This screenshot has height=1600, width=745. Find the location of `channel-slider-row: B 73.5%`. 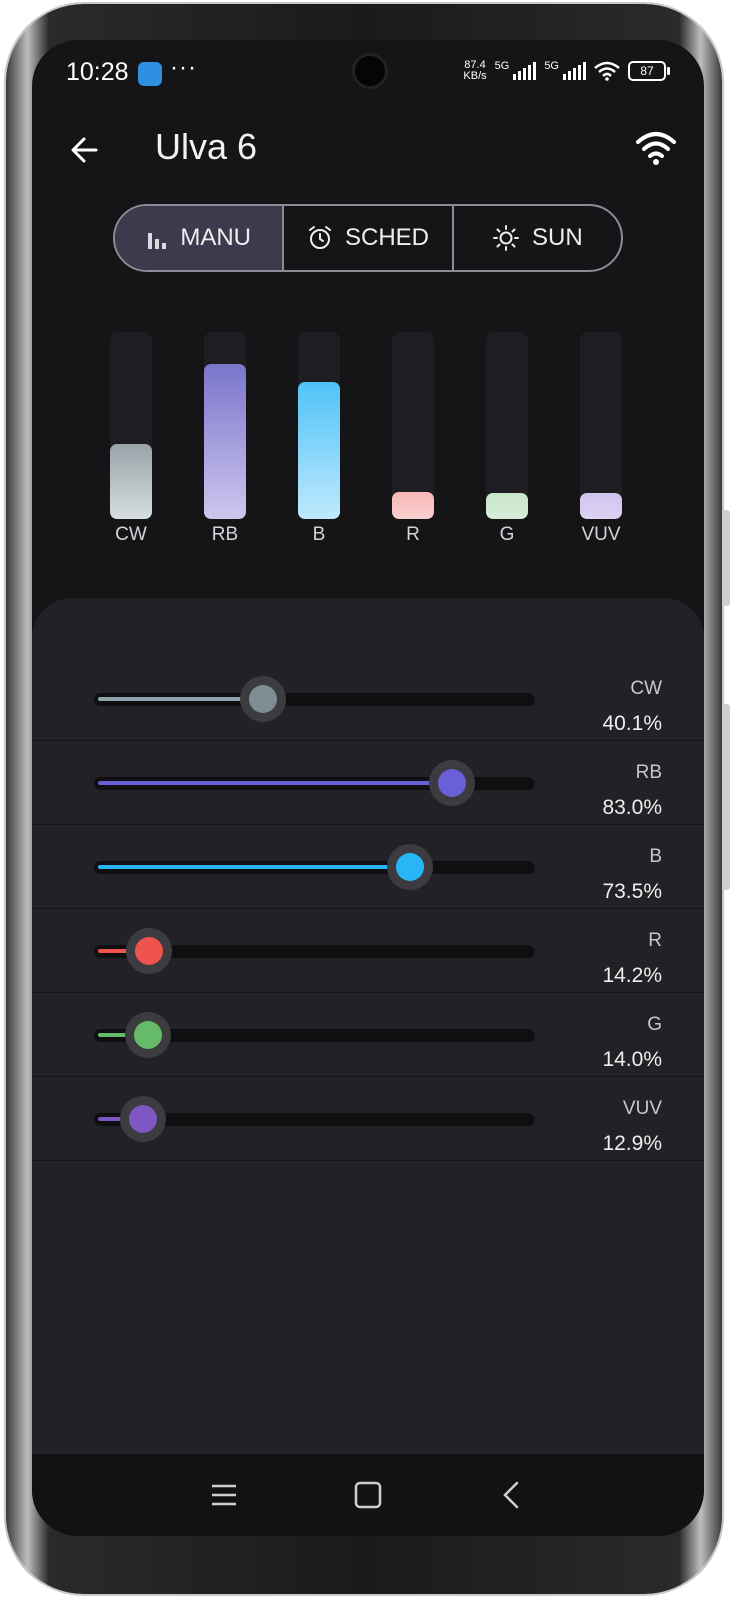

channel-slider-row: B 73.5% is located at coordinates (368, 866).